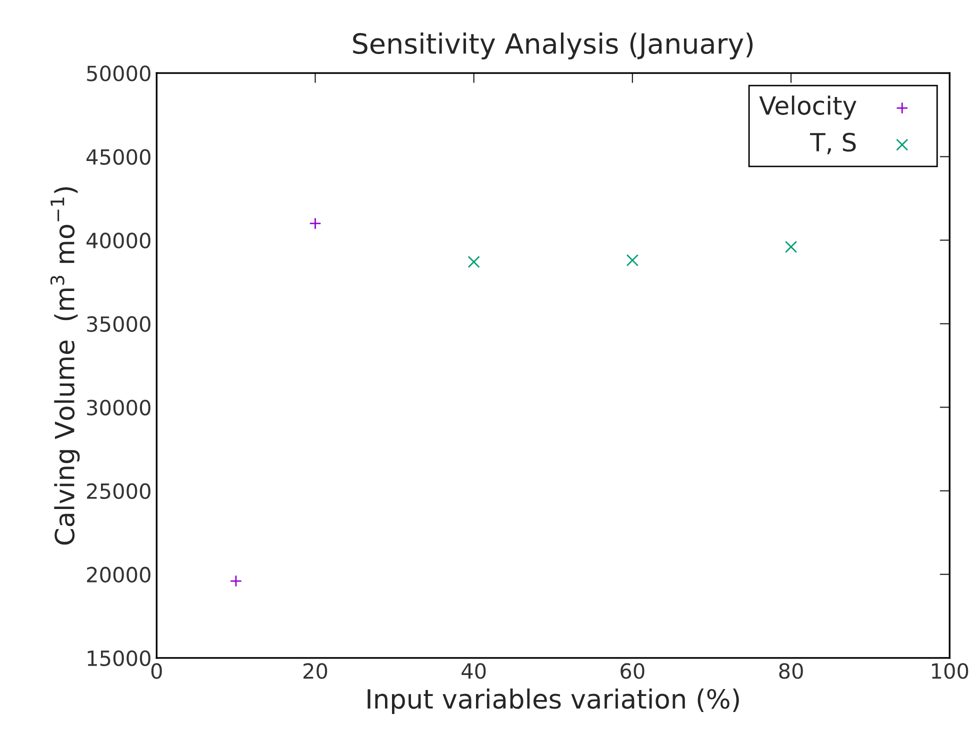 This screenshot has width=979, height=731. What do you see at coordinates (791, 671) in the screenshot?
I see `x-tick-label: 80` at bounding box center [791, 671].